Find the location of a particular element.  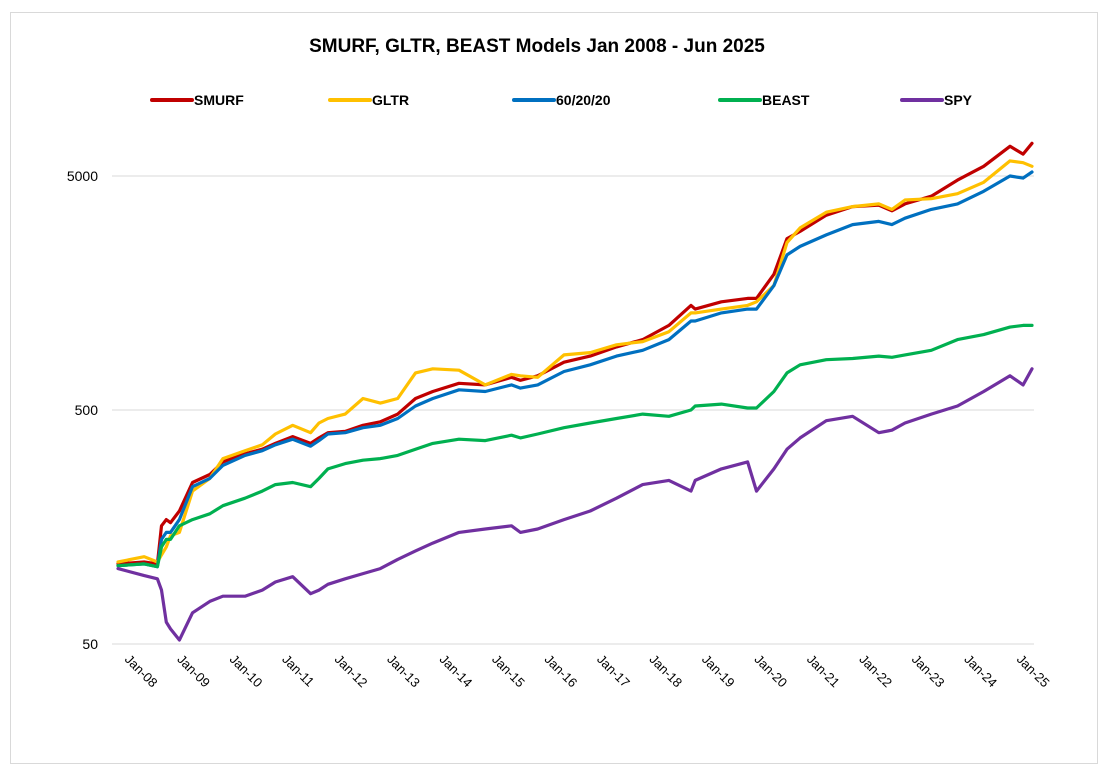

x-tick-label: Jan-18 is located at coordinates (666, 671).